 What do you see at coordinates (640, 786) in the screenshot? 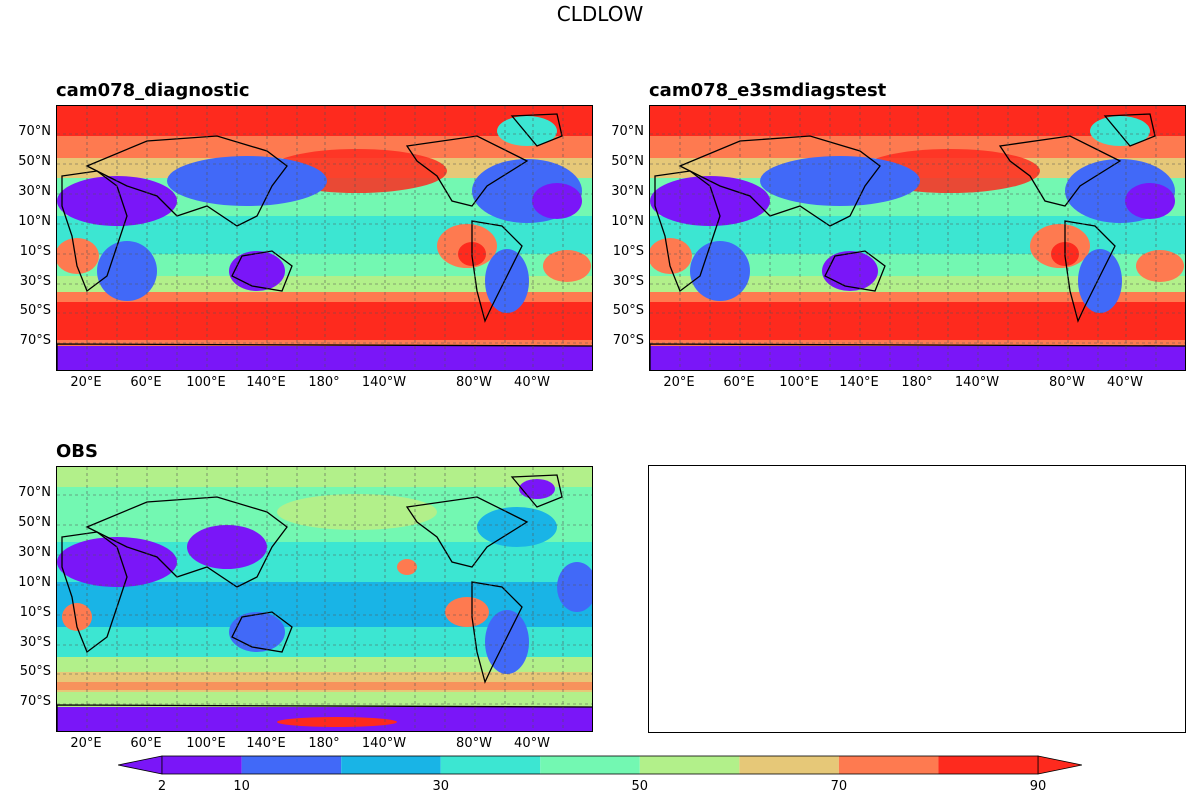
I see `colorbar-tick-label: 50` at bounding box center [640, 786].